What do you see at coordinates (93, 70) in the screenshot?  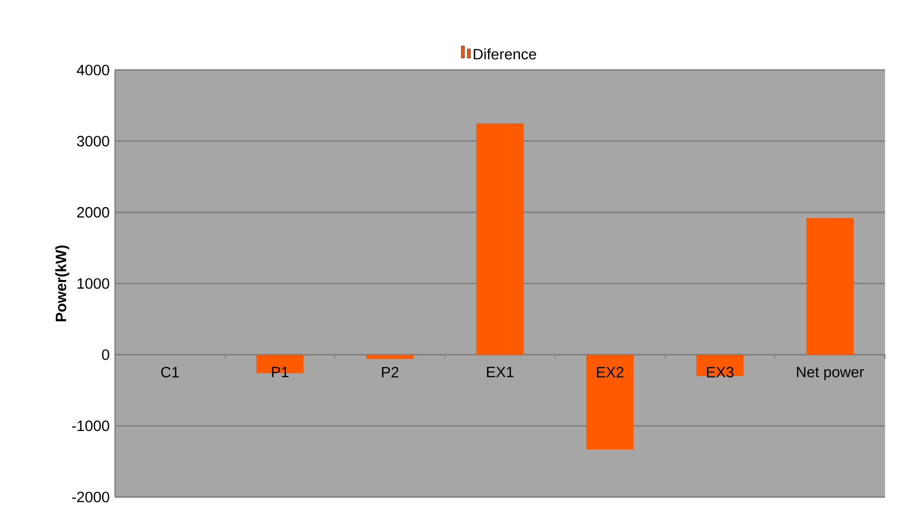 I see `y-tick-label: 4000` at bounding box center [93, 70].